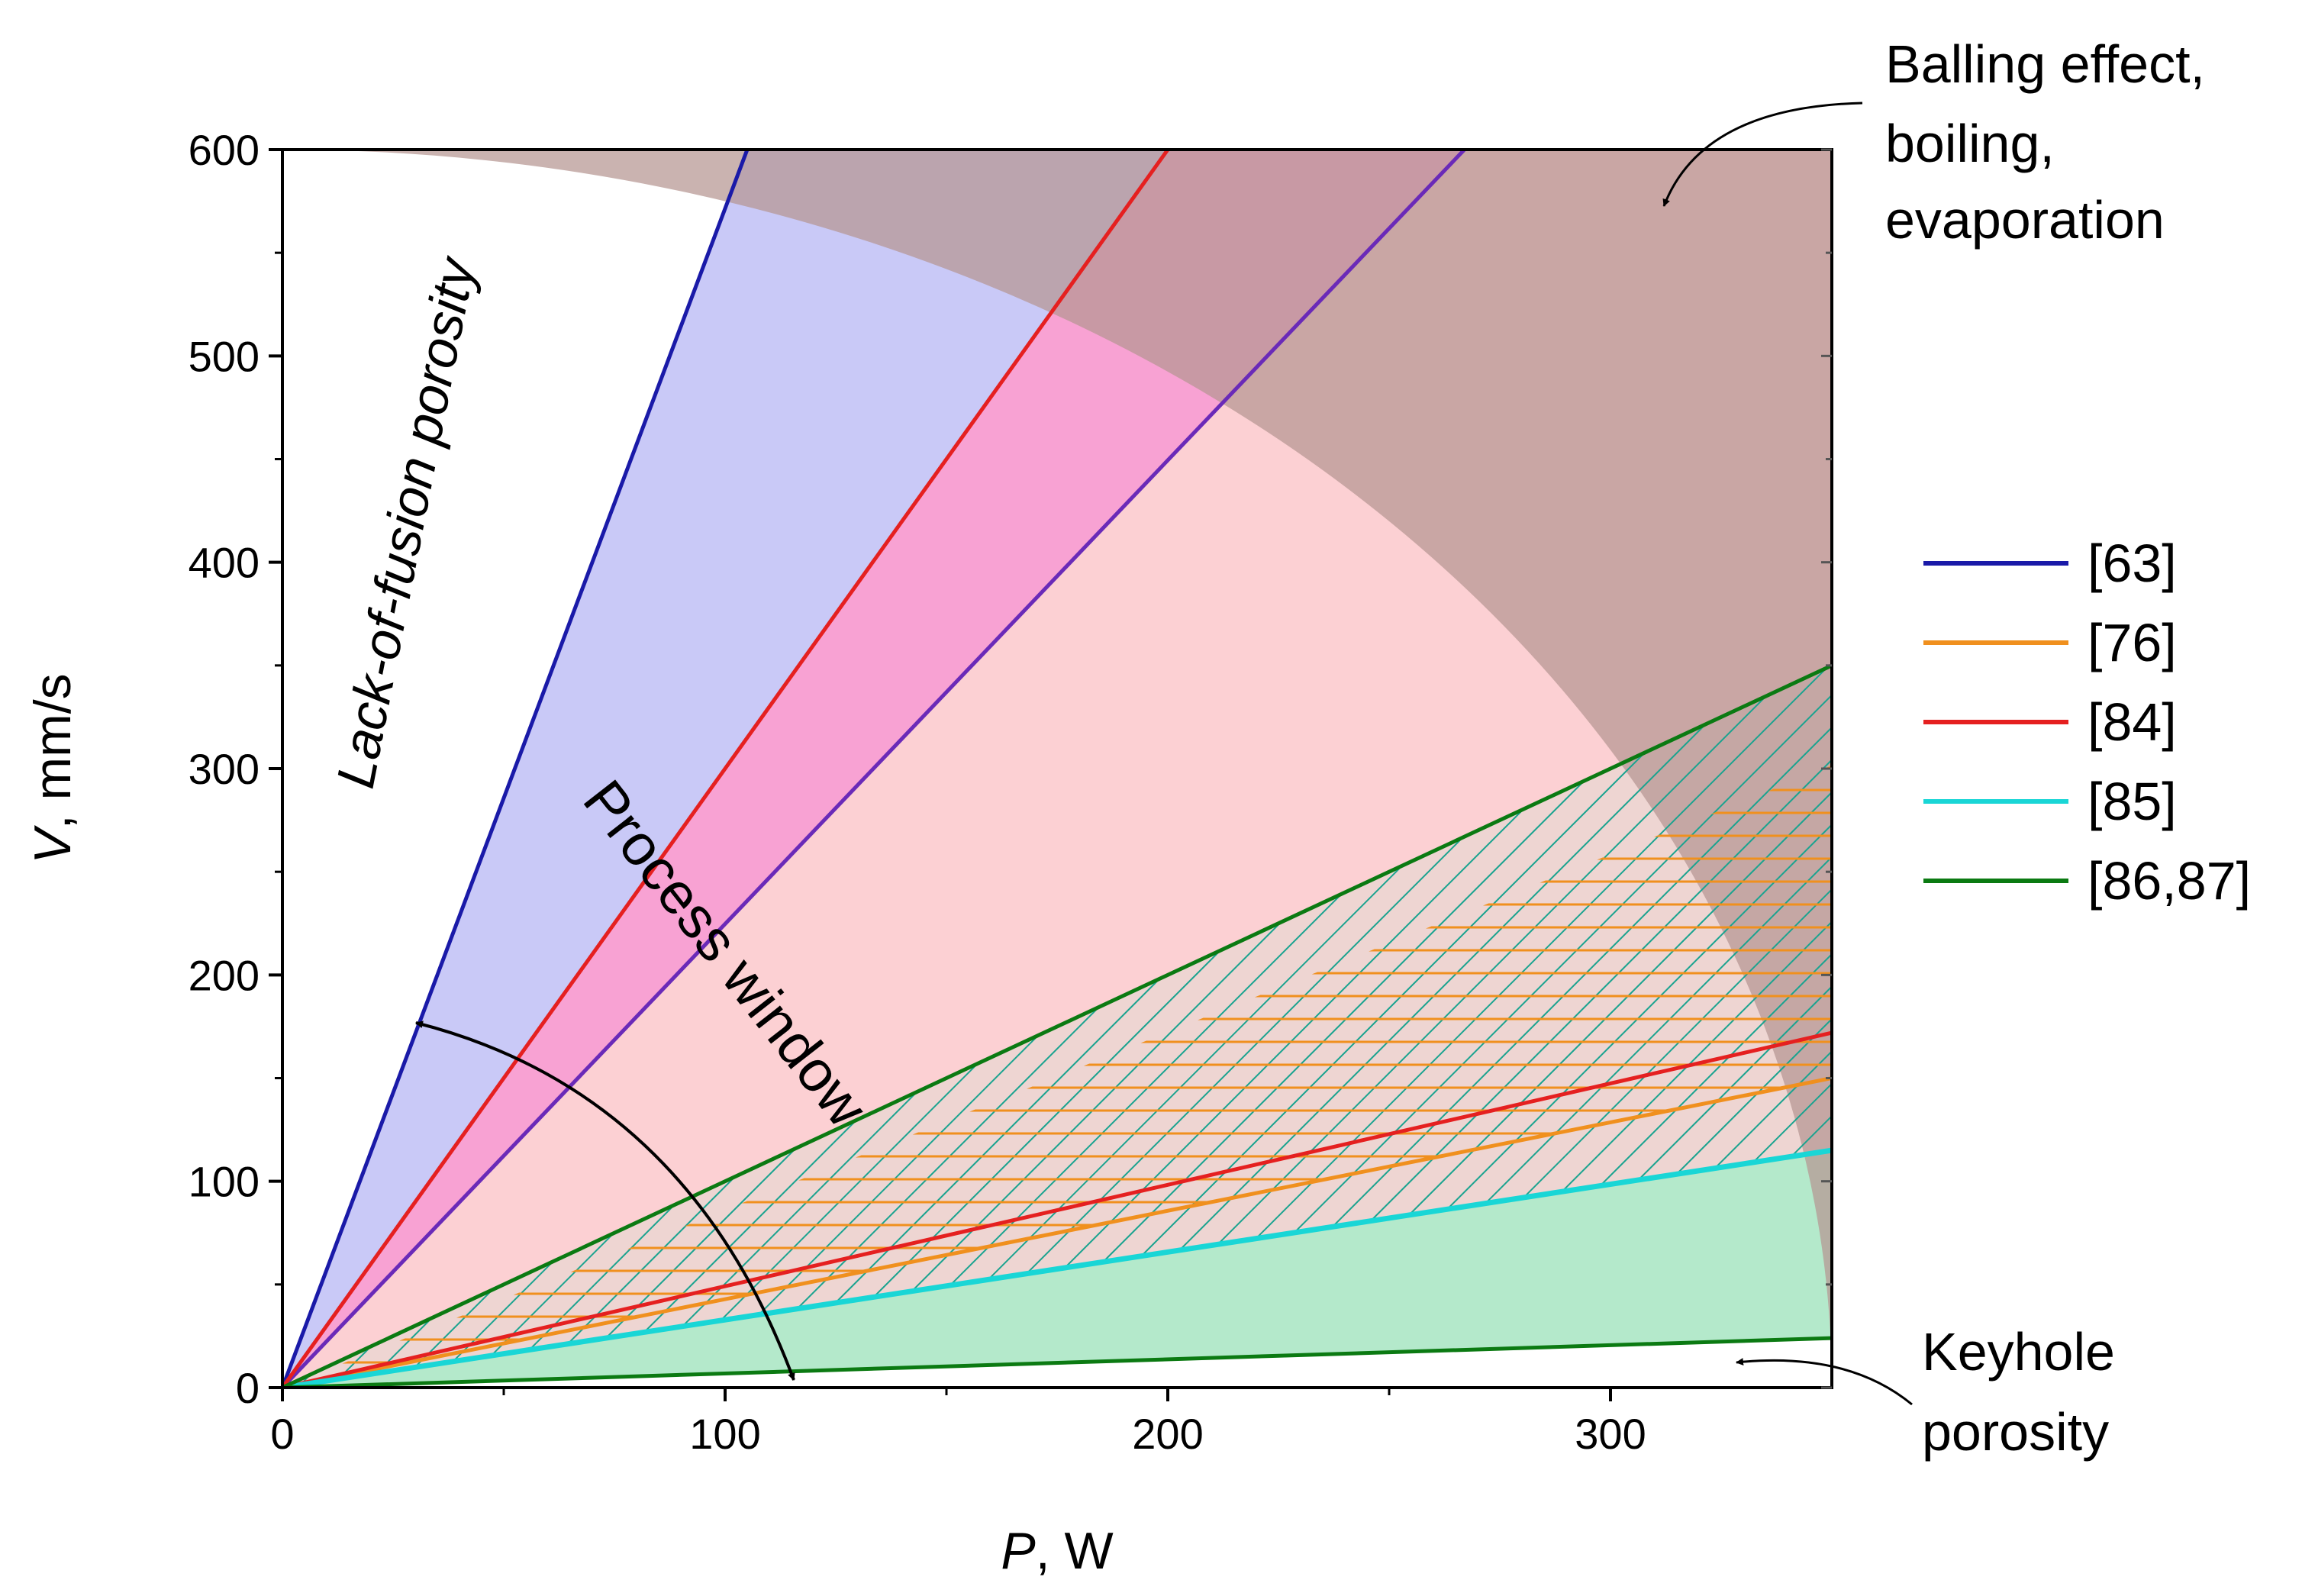 The image size is (2302, 1596). I want to click on y-tick-label: 0, so click(248, 1388).